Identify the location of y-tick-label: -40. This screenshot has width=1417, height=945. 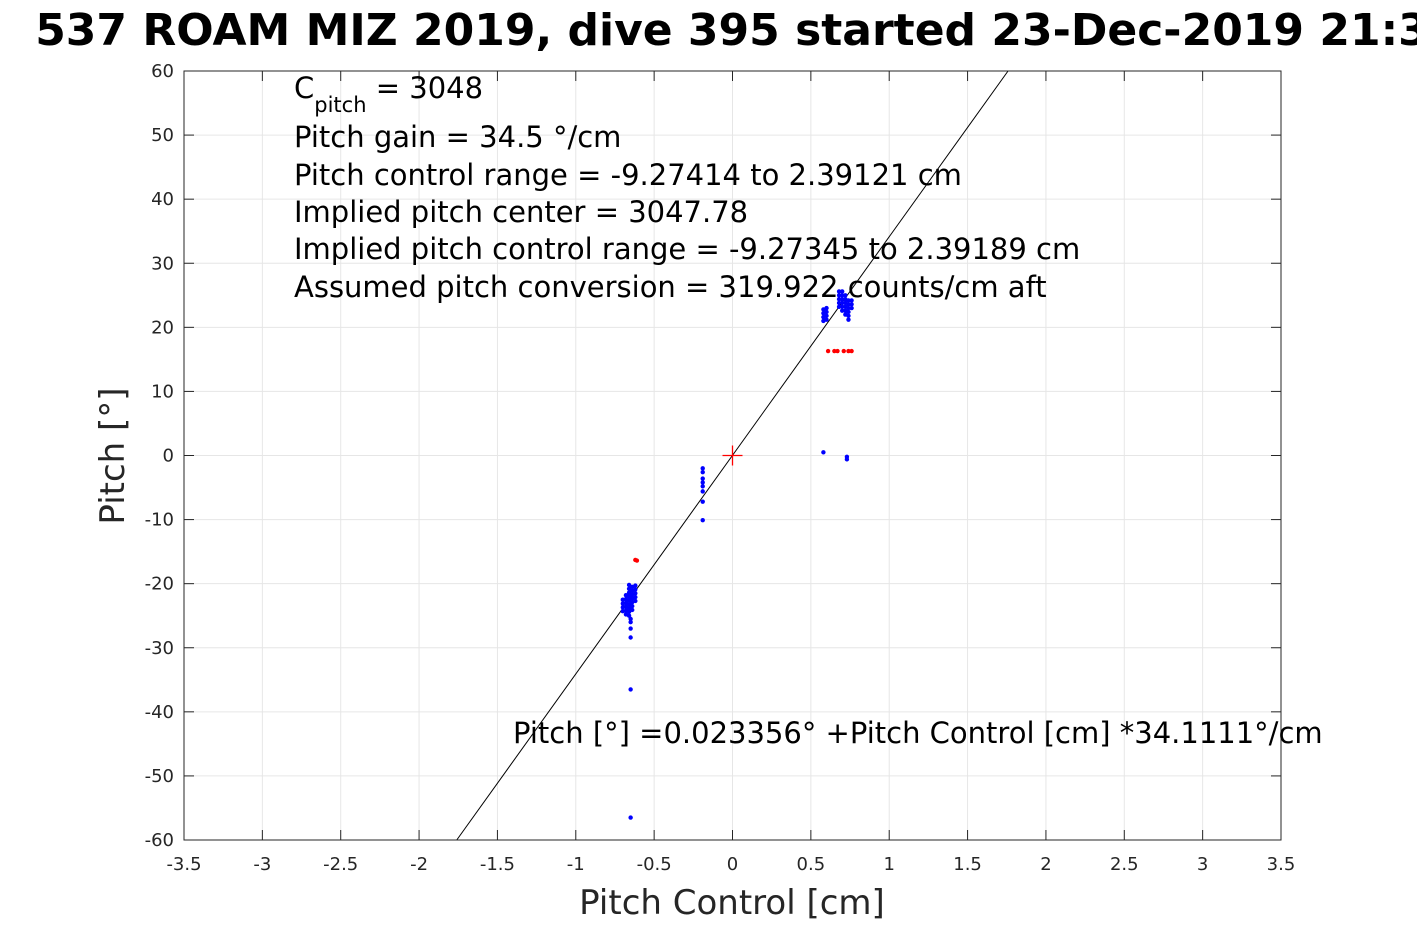
(159, 712).